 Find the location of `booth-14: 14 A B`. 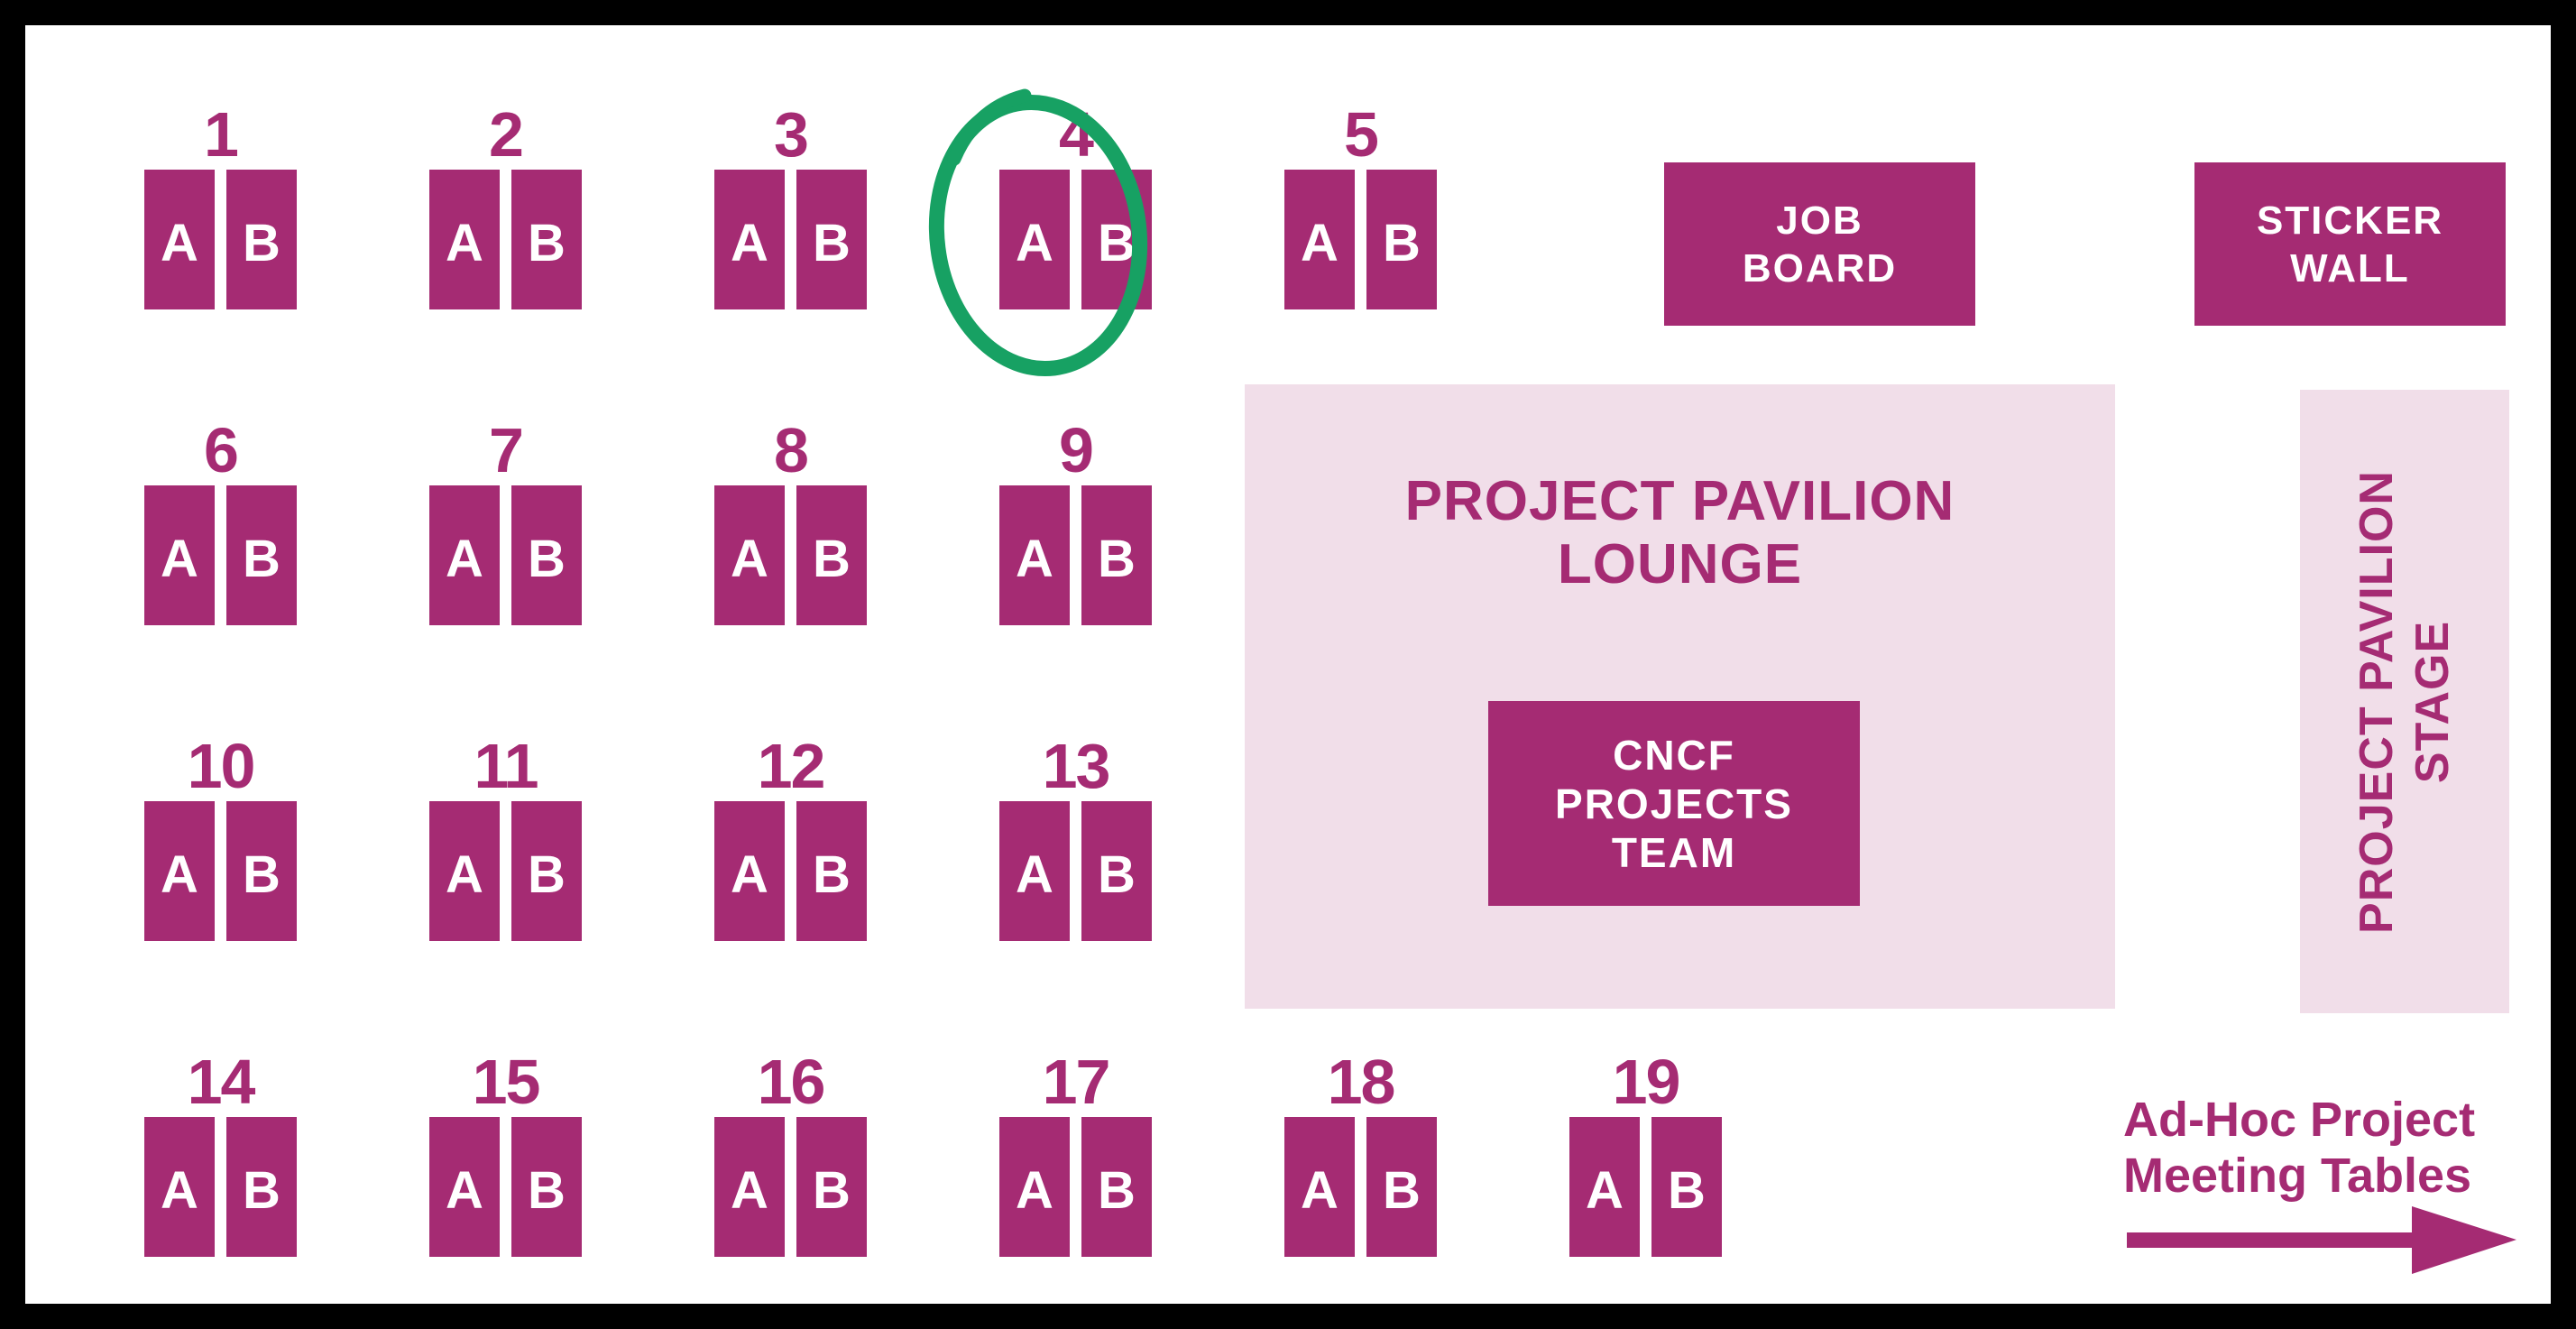

booth-14: 14 A B is located at coordinates (221, 1154).